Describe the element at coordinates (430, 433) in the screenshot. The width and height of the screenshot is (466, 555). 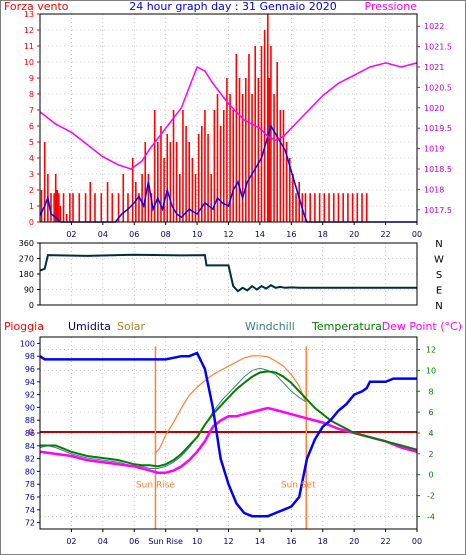
I see `temperature-tick-label: 4` at that location.